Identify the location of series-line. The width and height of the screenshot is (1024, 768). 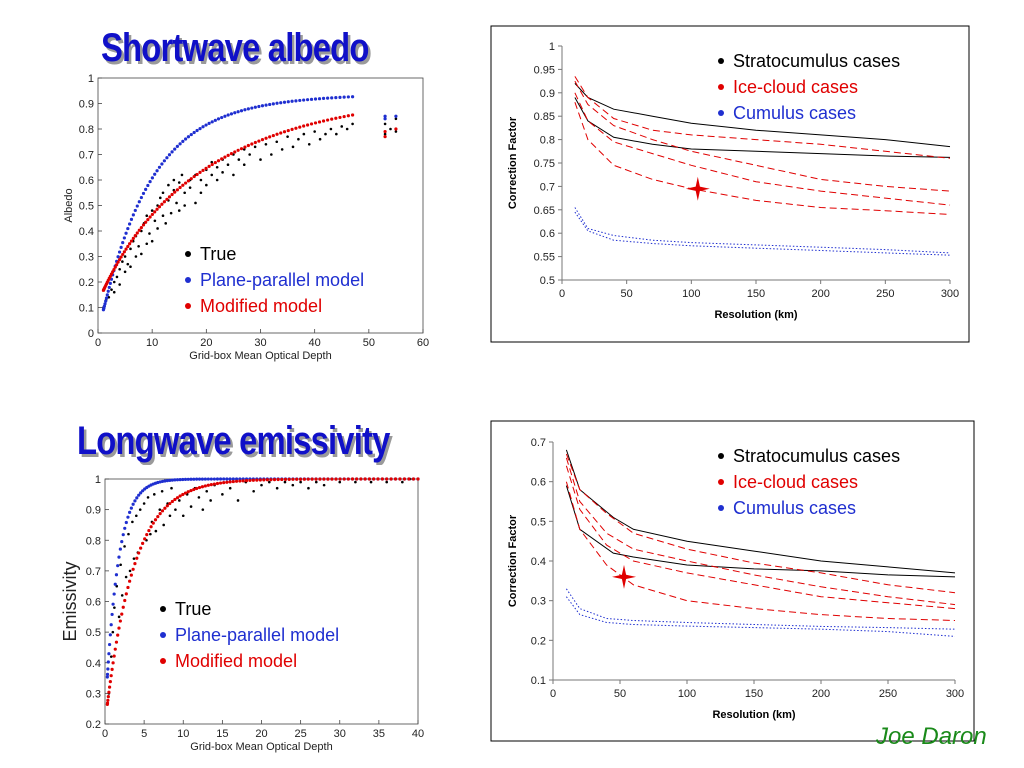
(762, 230).